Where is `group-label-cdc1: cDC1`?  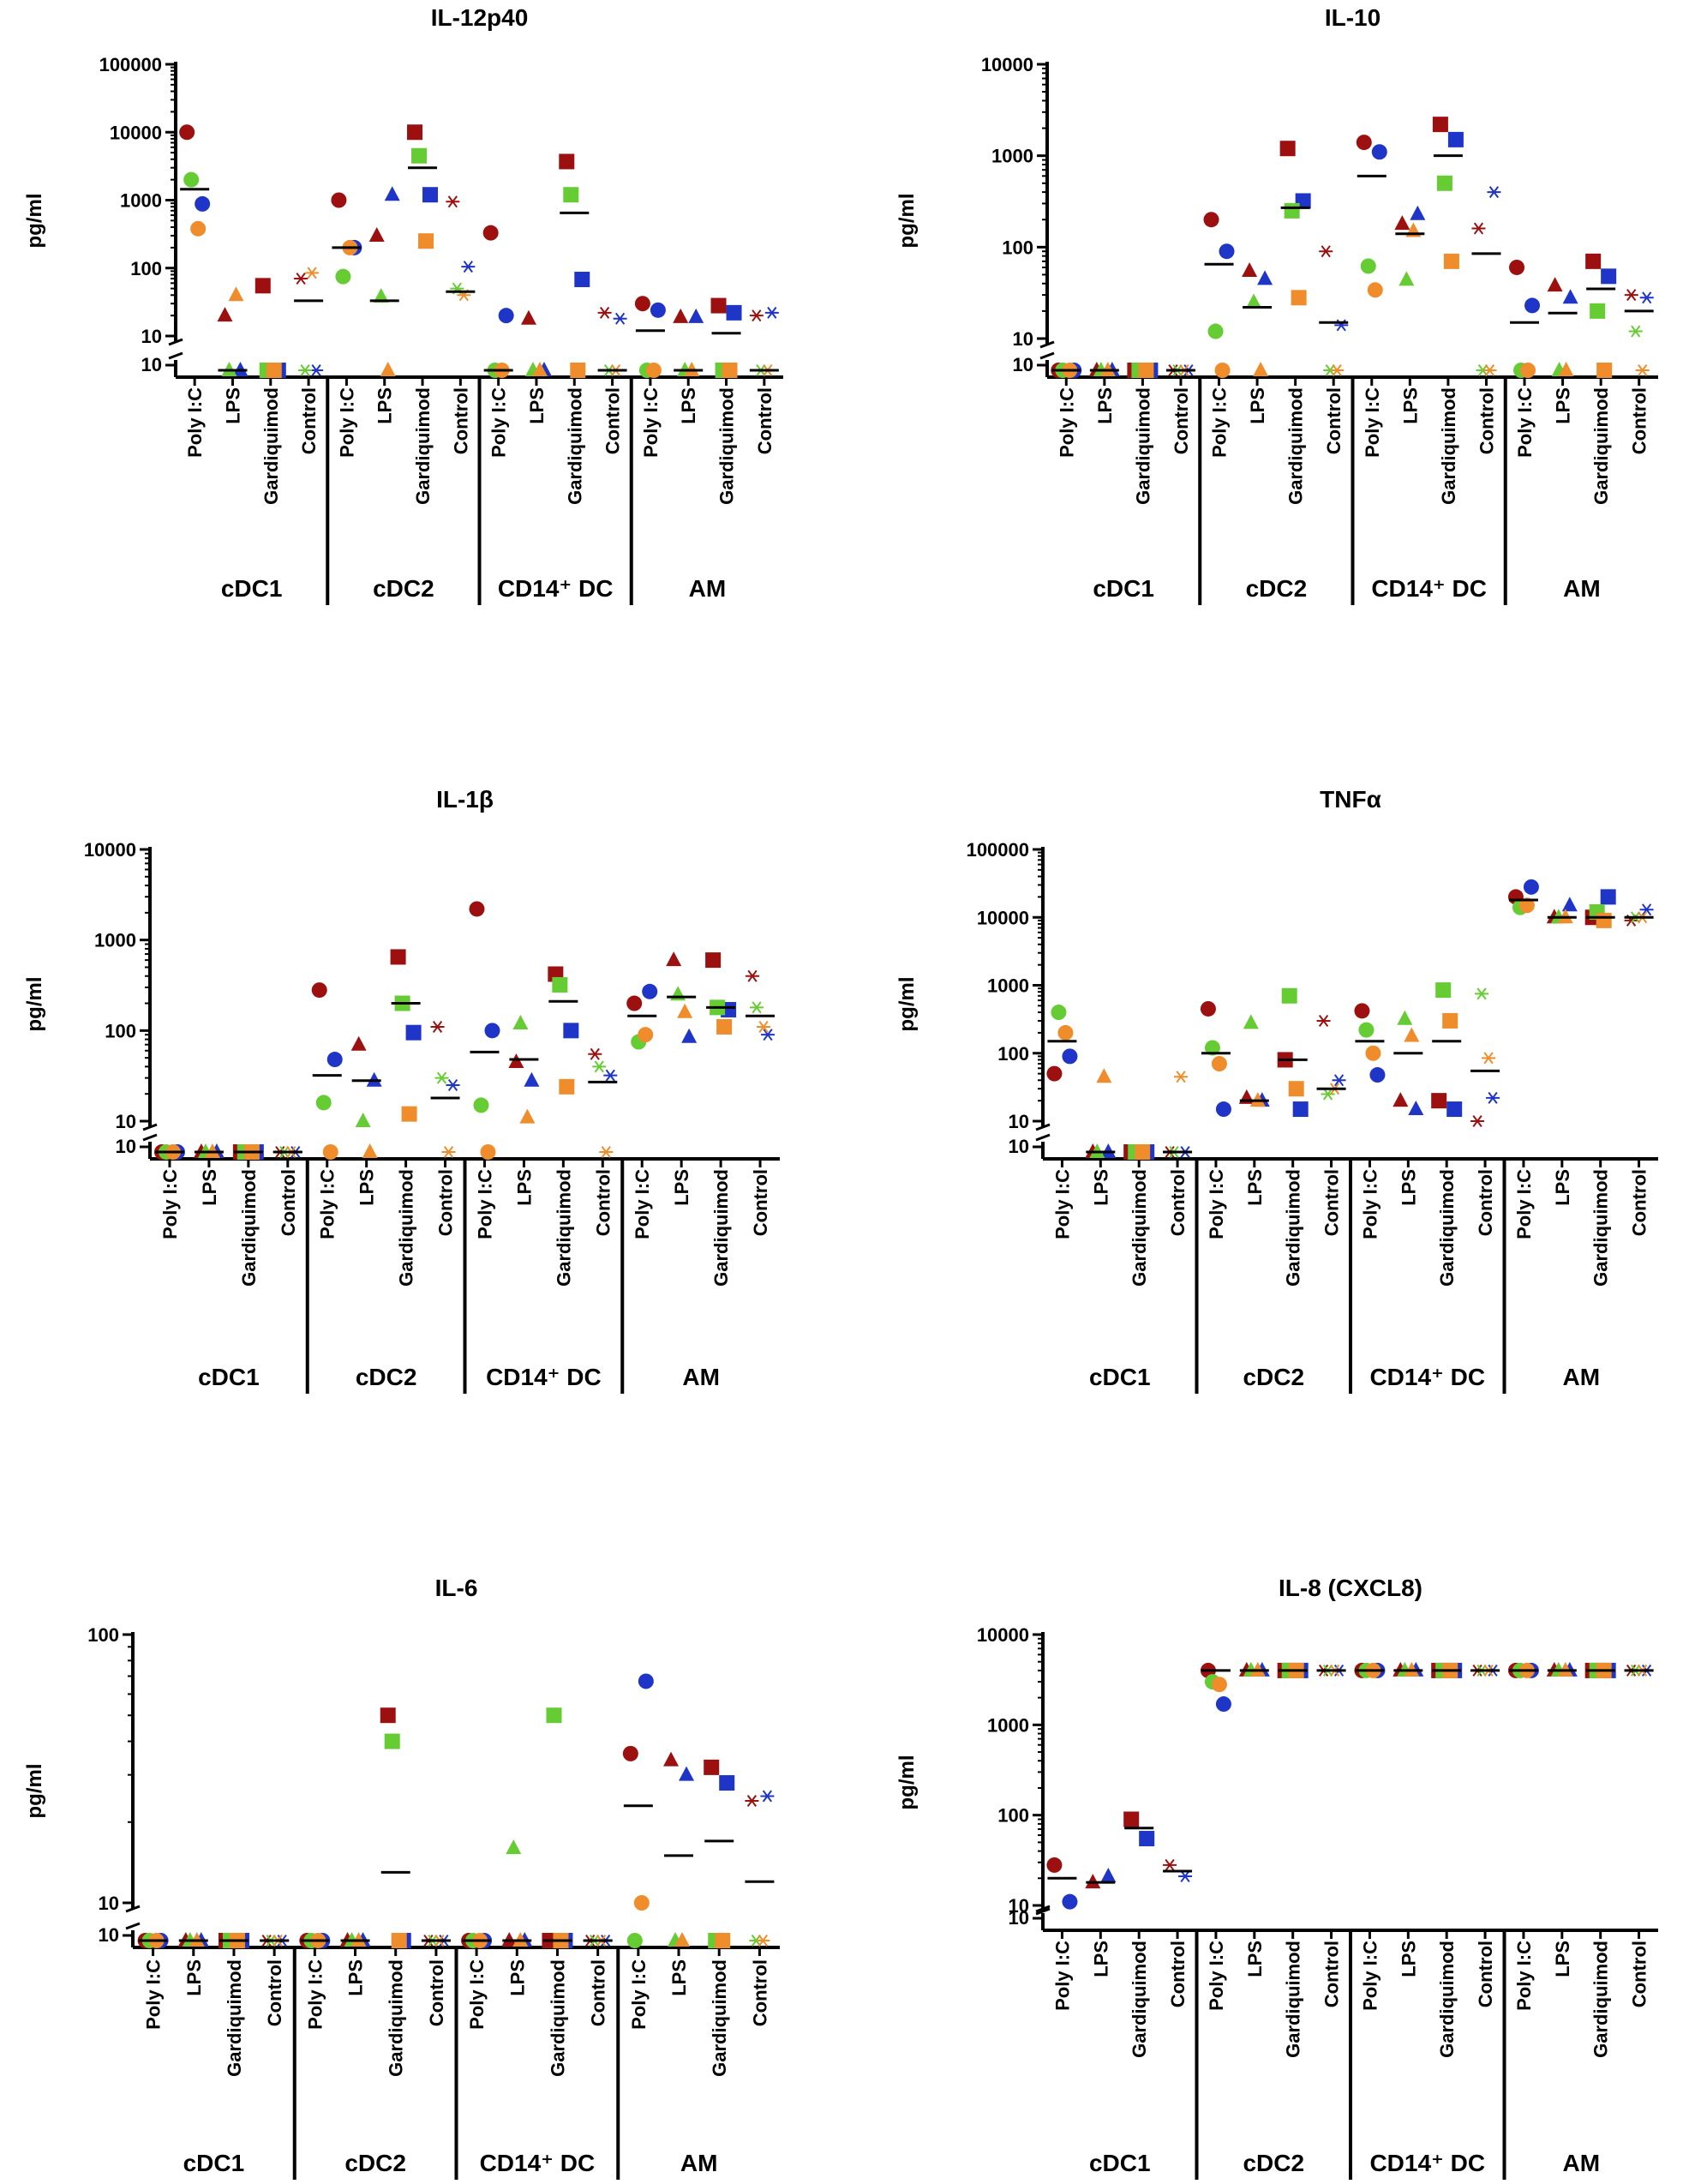
group-label-cdc1: cDC1 is located at coordinates (1120, 2163).